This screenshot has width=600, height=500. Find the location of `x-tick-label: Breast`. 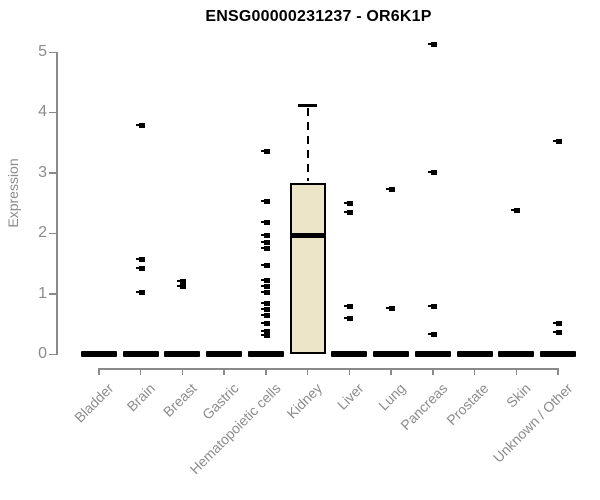

x-tick-label: Breast is located at coordinates (179, 400).